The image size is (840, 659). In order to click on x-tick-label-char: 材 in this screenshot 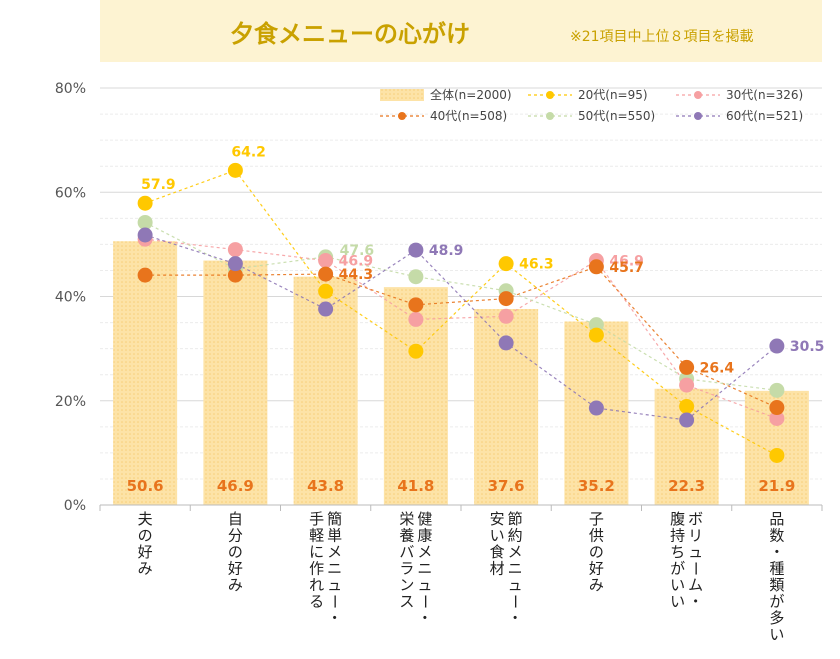, I will do `click(497, 569)`.